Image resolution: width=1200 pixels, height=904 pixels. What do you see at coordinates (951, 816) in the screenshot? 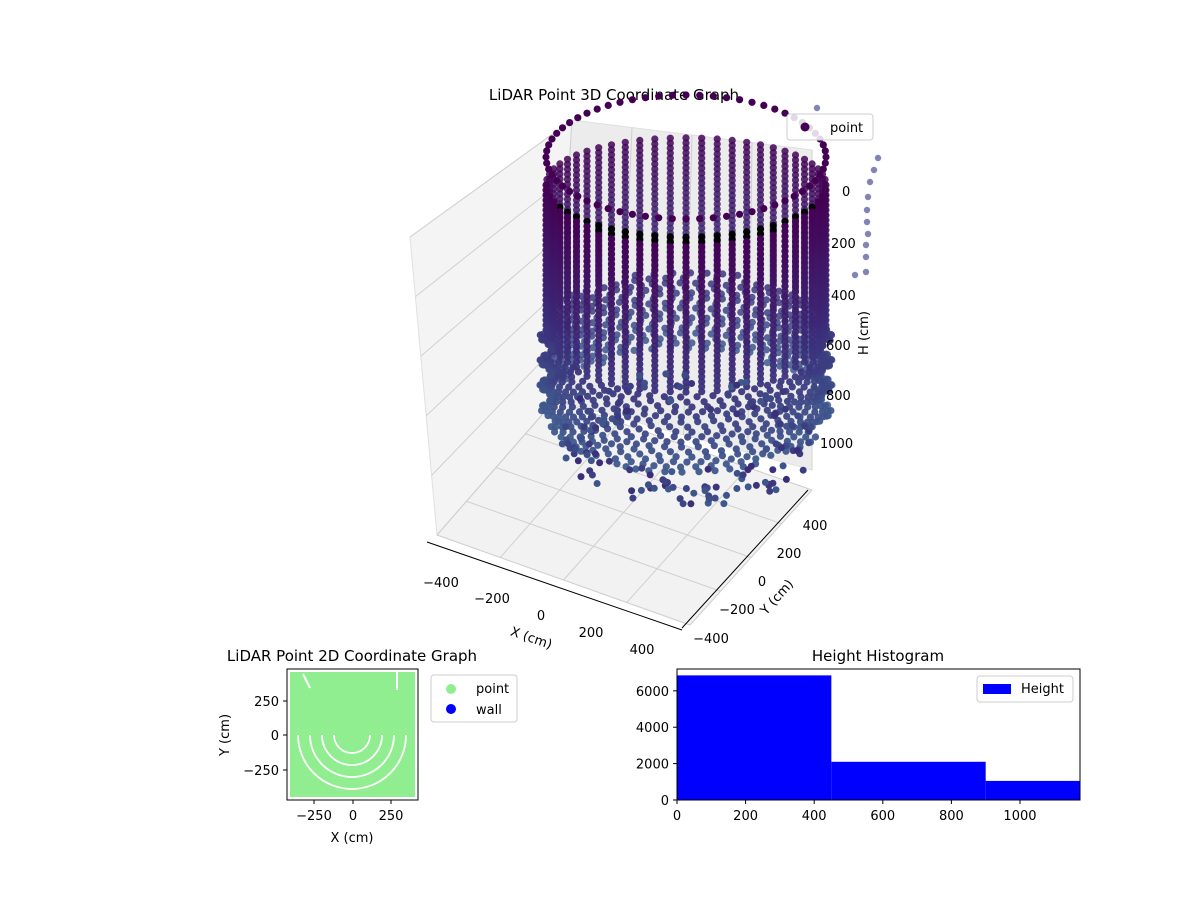
I see `x-tick: 800` at bounding box center [951, 816].